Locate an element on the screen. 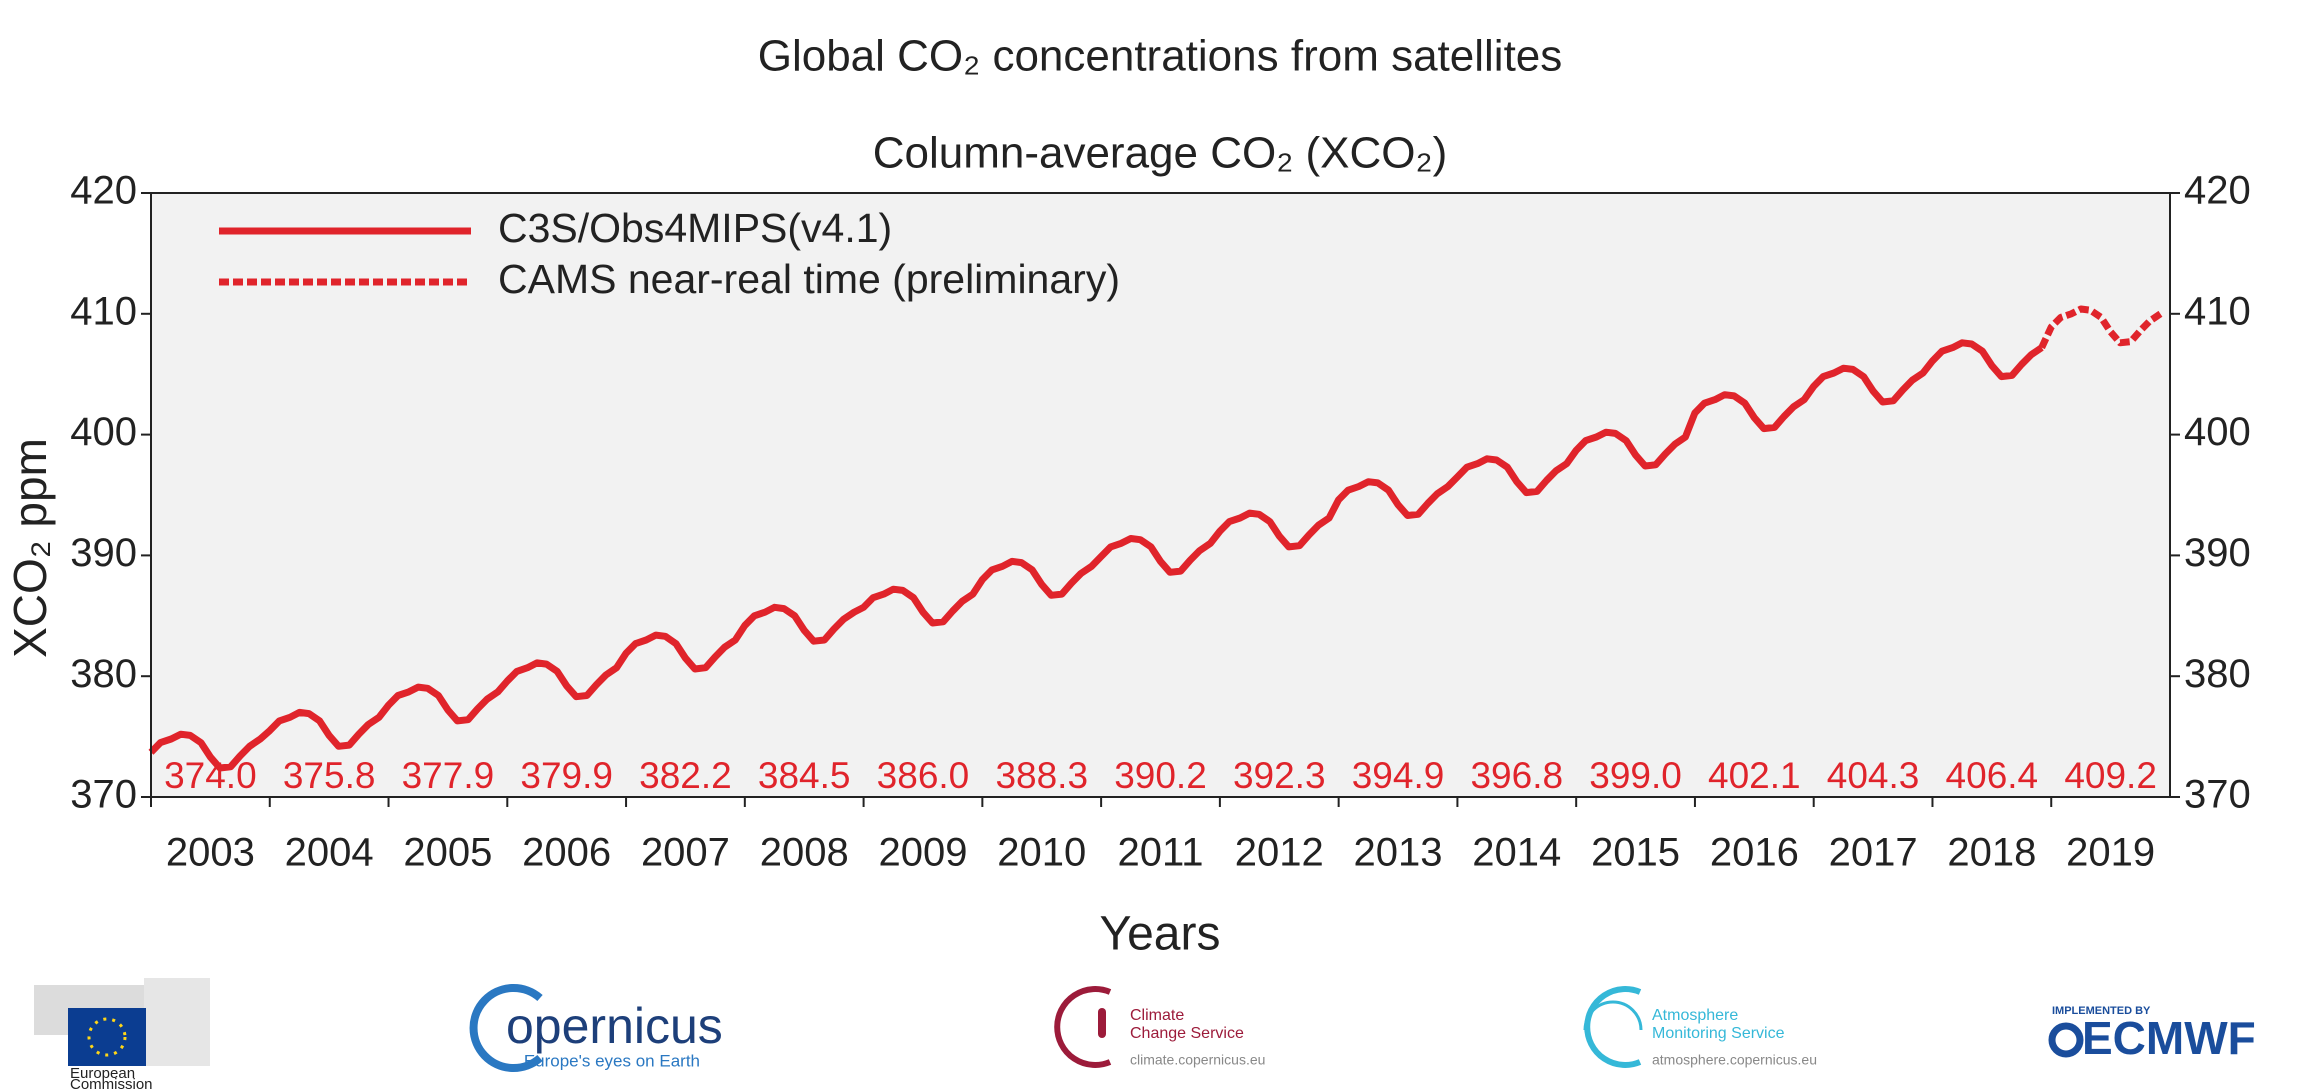 The image size is (2300, 1090). y2-tick-label: 410 is located at coordinates (2217, 311).